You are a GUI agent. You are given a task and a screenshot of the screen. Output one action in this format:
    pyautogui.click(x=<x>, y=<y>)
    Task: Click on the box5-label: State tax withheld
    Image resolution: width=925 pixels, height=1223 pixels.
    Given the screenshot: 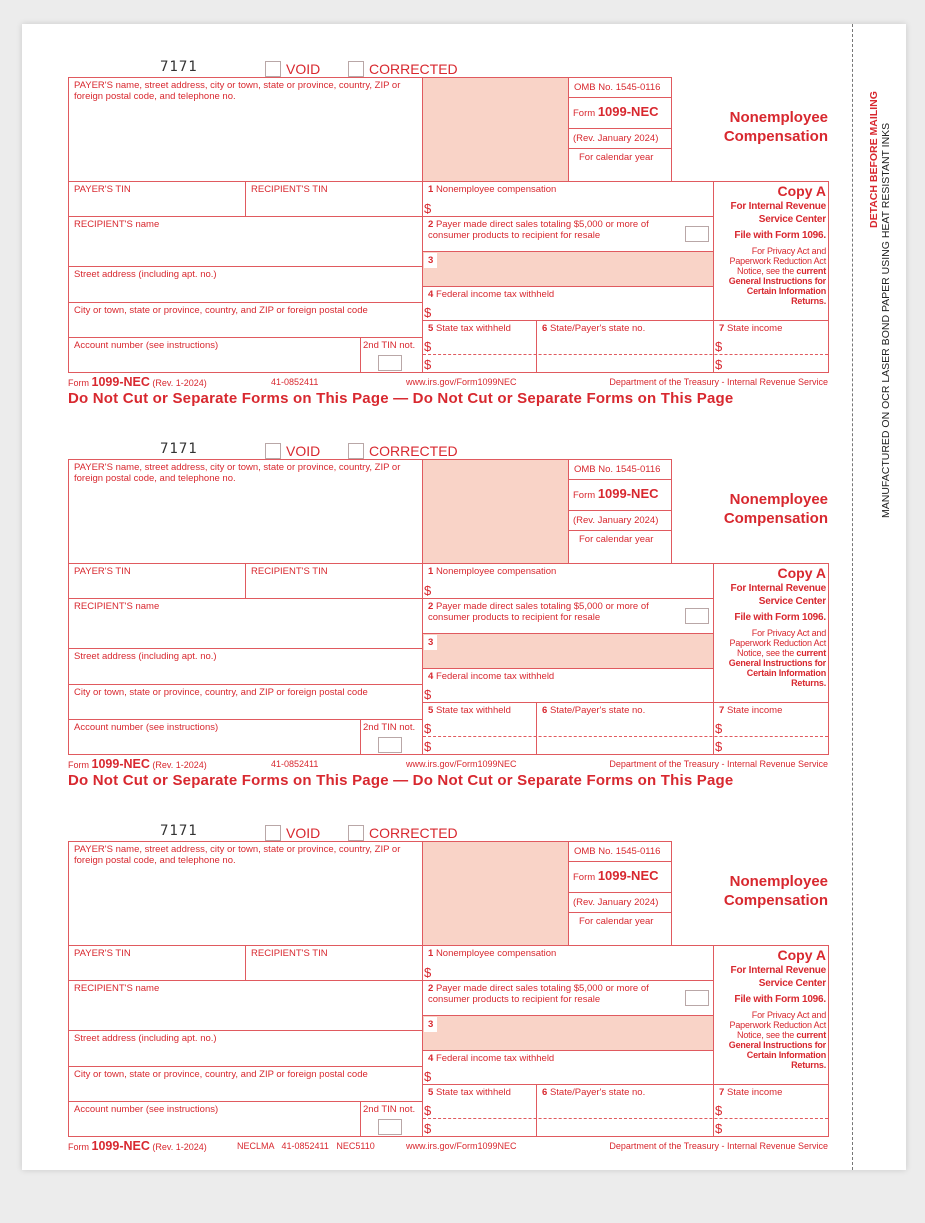 What is the action you would take?
    pyautogui.click(x=473, y=710)
    